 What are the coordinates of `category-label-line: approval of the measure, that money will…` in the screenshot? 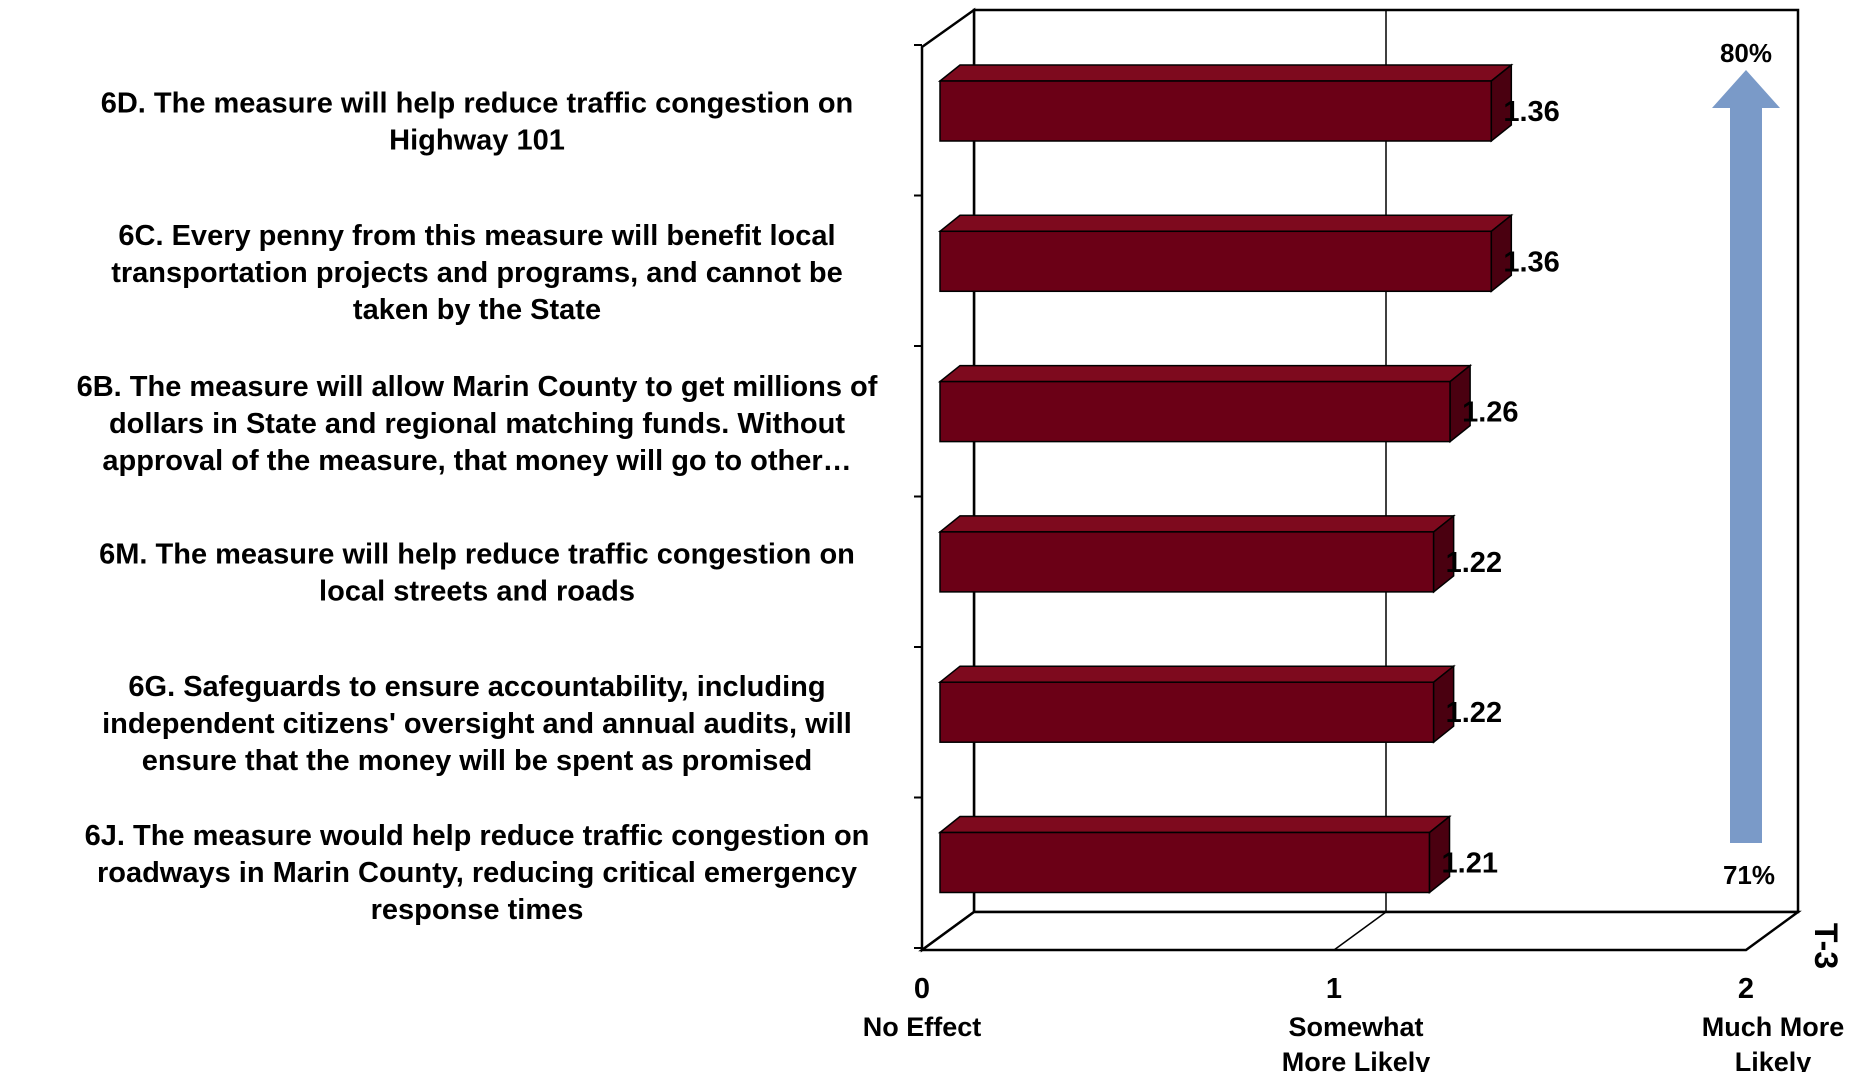 It's located at (476, 461).